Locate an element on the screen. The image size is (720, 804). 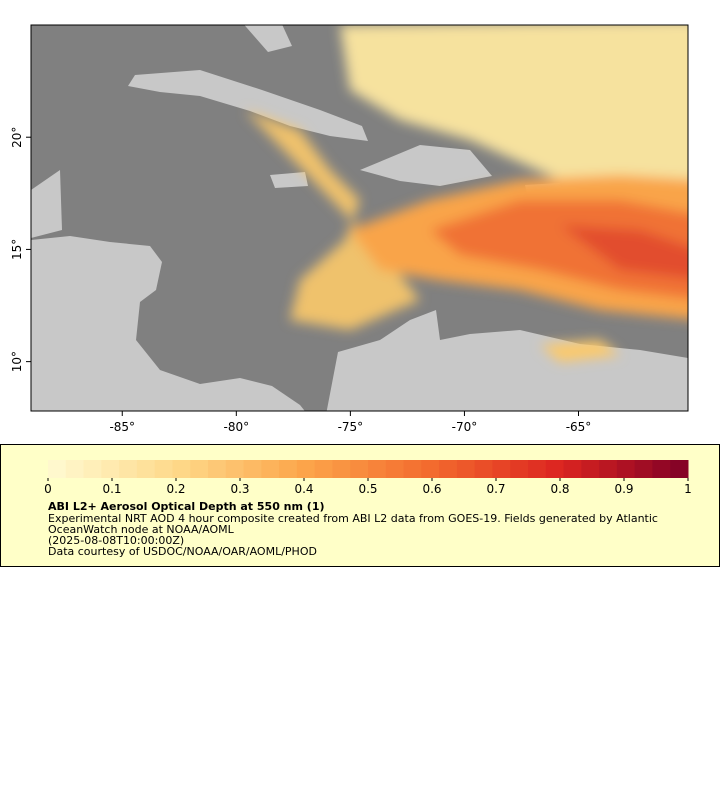
colorbar-tick-label: 1 is located at coordinates (688, 489).